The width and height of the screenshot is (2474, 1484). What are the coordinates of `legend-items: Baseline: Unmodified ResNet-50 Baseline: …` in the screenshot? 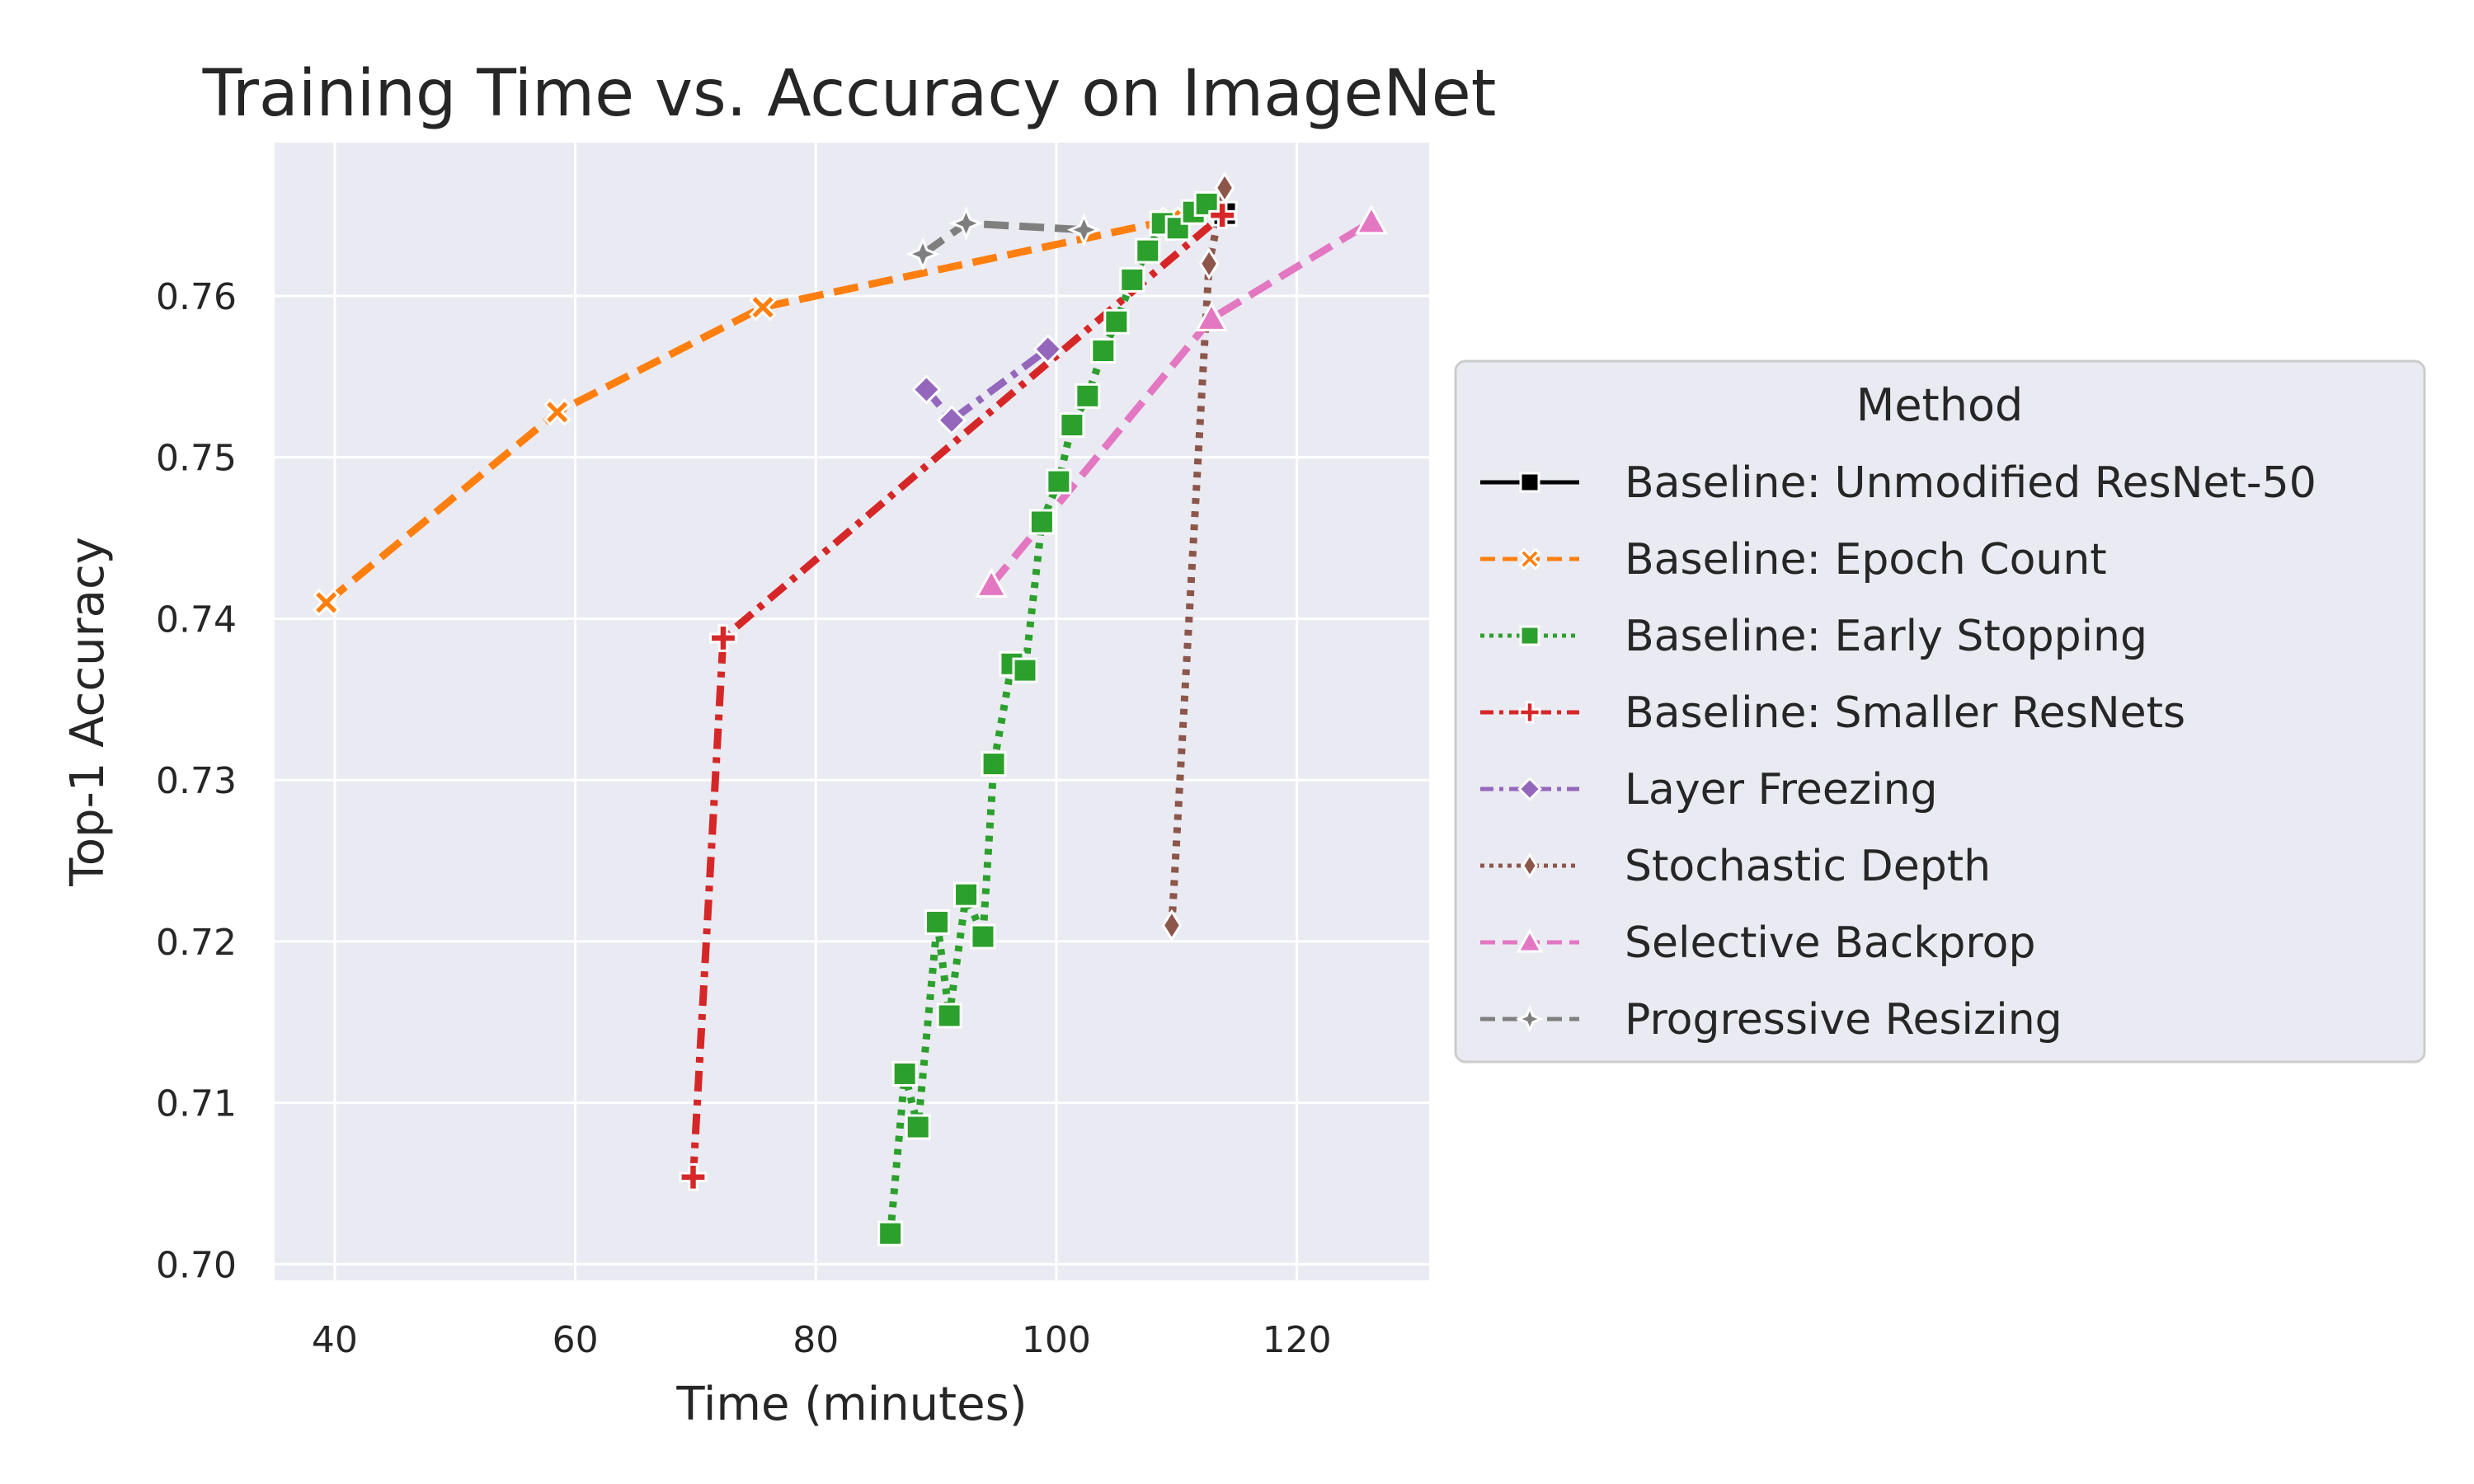 It's located at (1898, 751).